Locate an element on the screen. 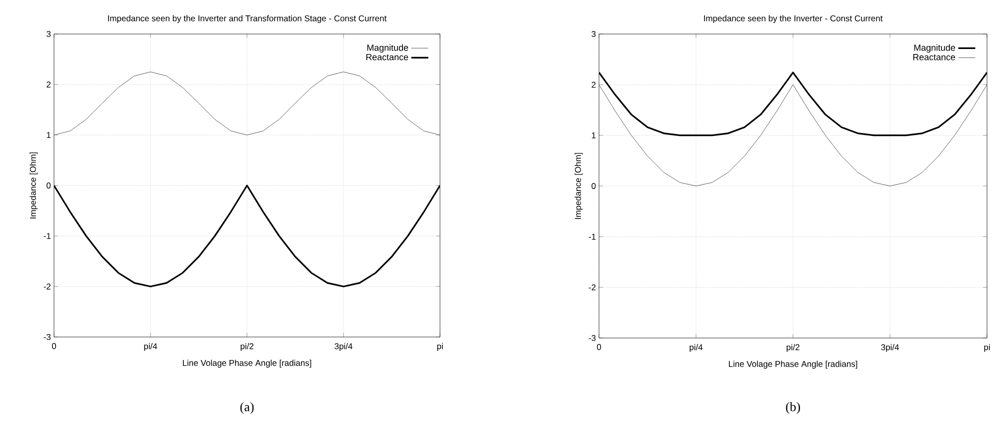 This screenshot has width=992, height=426. text: (b) is located at coordinates (793, 408).